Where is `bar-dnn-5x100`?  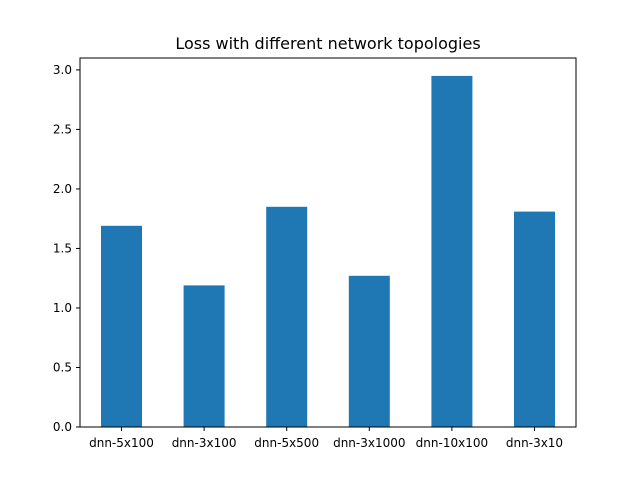
bar-dnn-5x100 is located at coordinates (121, 326).